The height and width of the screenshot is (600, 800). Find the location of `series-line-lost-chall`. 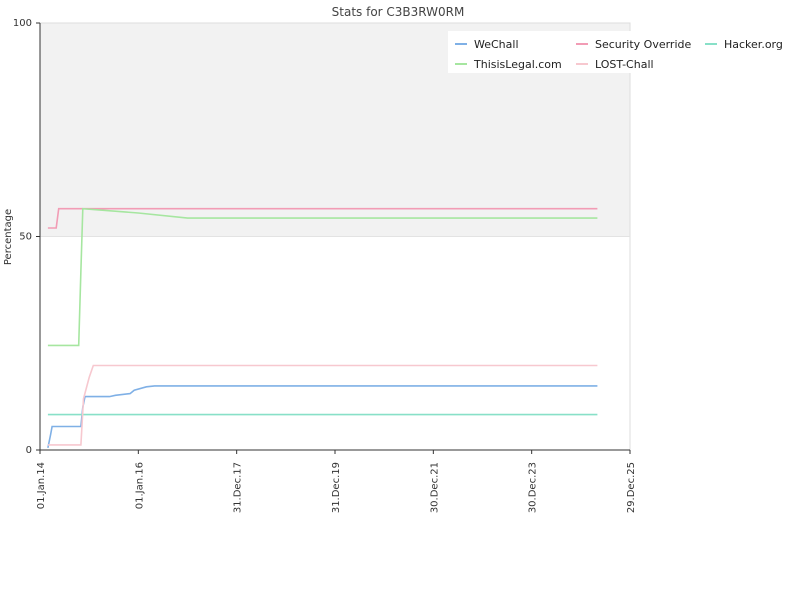

series-line-lost-chall is located at coordinates (322, 405).